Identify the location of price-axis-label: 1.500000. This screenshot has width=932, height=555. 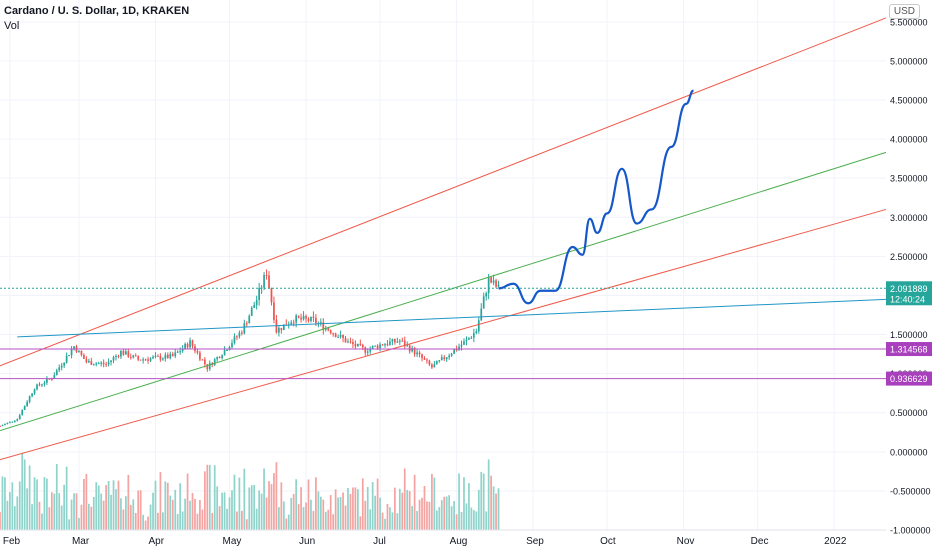
(909, 335).